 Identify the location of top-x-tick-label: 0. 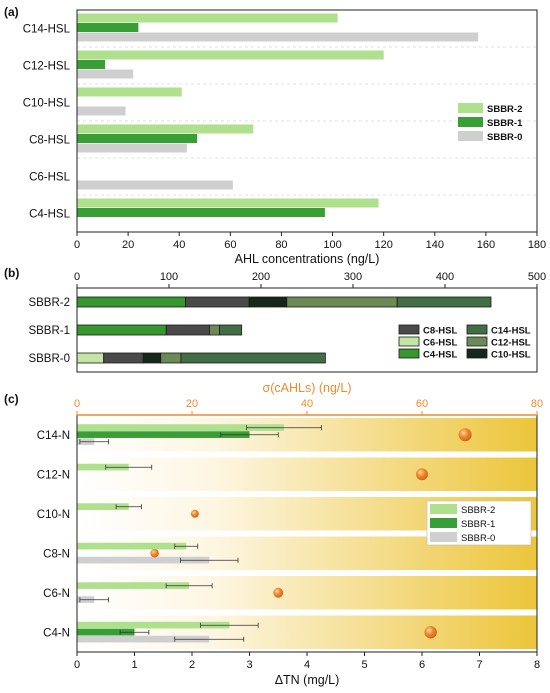
(77, 404).